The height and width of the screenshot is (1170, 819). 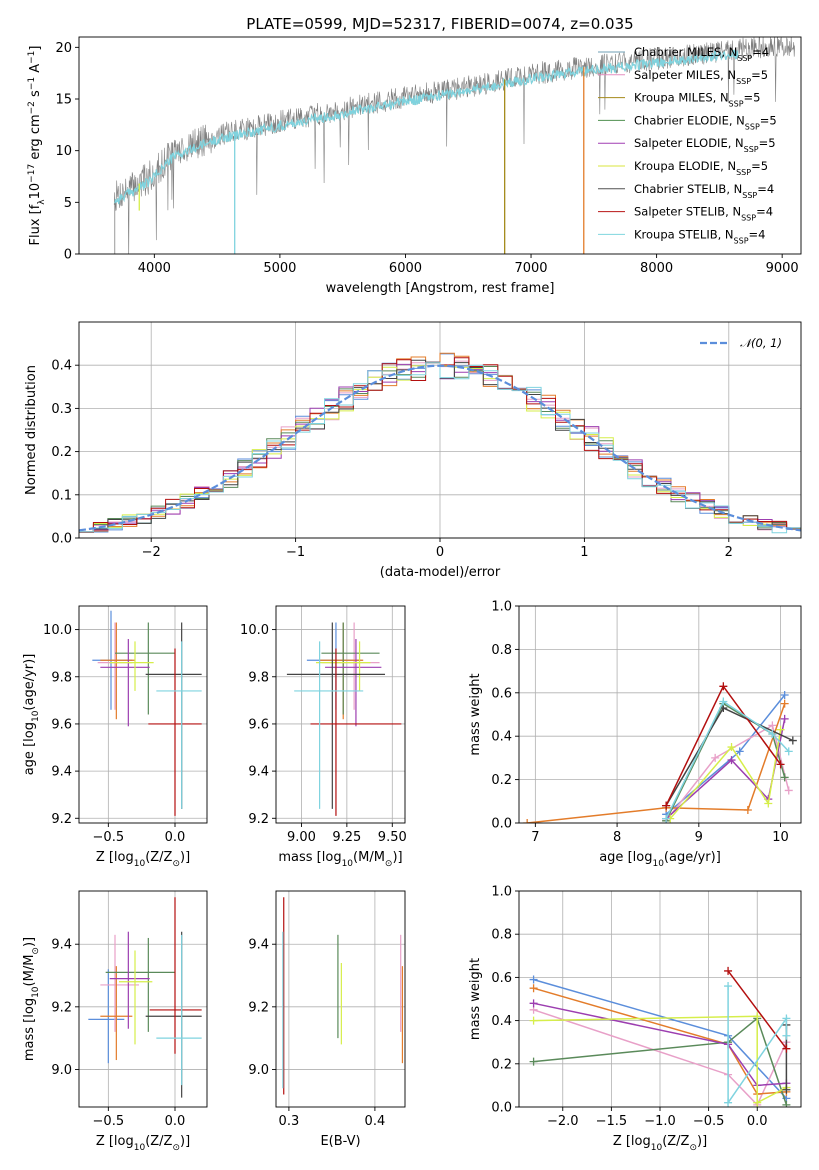 What do you see at coordinates (701, 54) in the screenshot?
I see `legend-label: Chabrier MILES, NSSP=4` at bounding box center [701, 54].